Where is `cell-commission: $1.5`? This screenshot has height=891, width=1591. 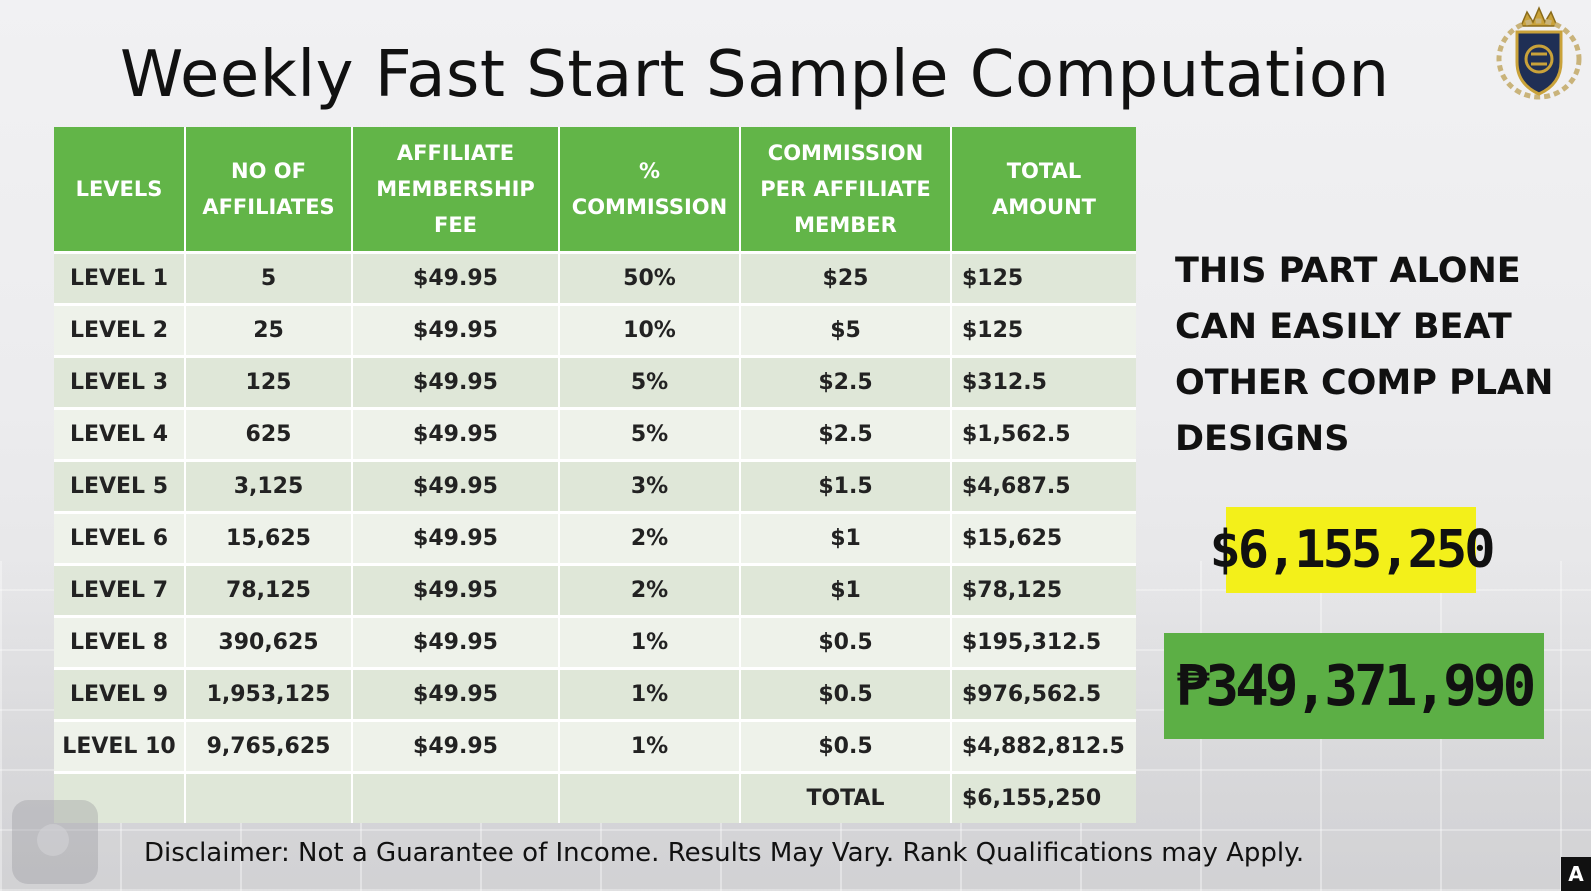 cell-commission: $1.5 is located at coordinates (846, 486).